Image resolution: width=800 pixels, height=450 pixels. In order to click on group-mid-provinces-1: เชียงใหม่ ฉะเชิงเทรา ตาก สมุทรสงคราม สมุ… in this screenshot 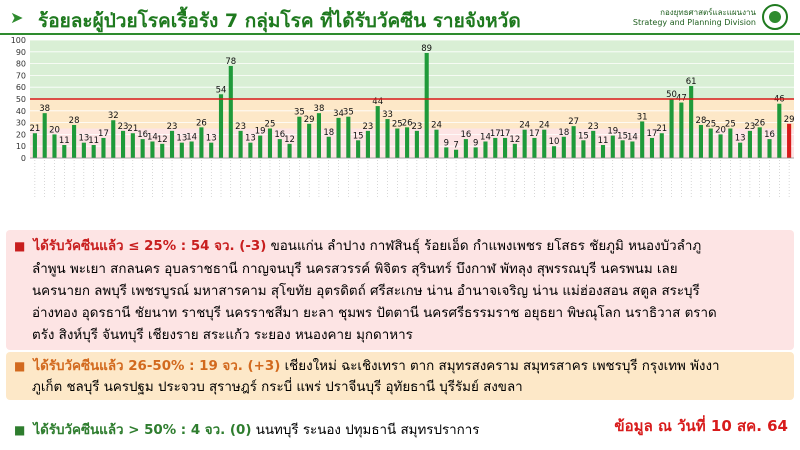, I will do `click(502, 366)`.